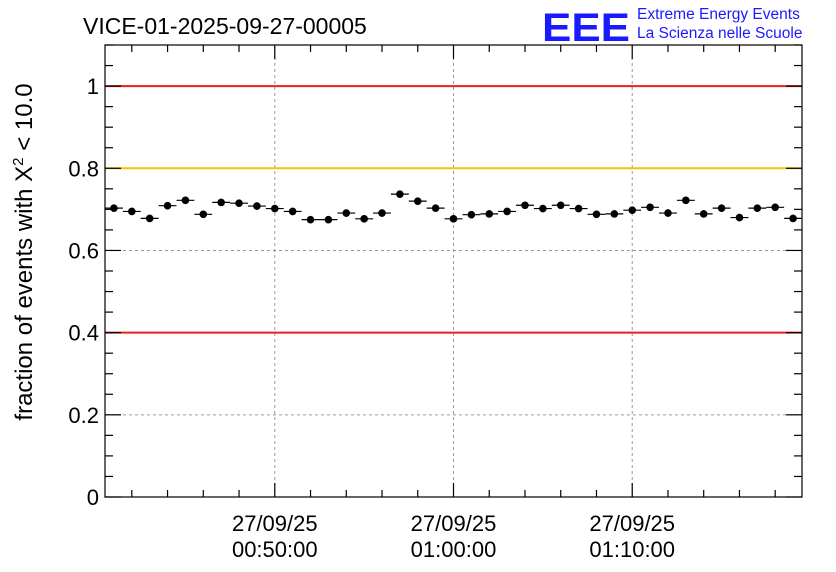 Image resolution: width=836 pixels, height=572 pixels. I want to click on y-tick-label: 0.2, so click(83, 415).